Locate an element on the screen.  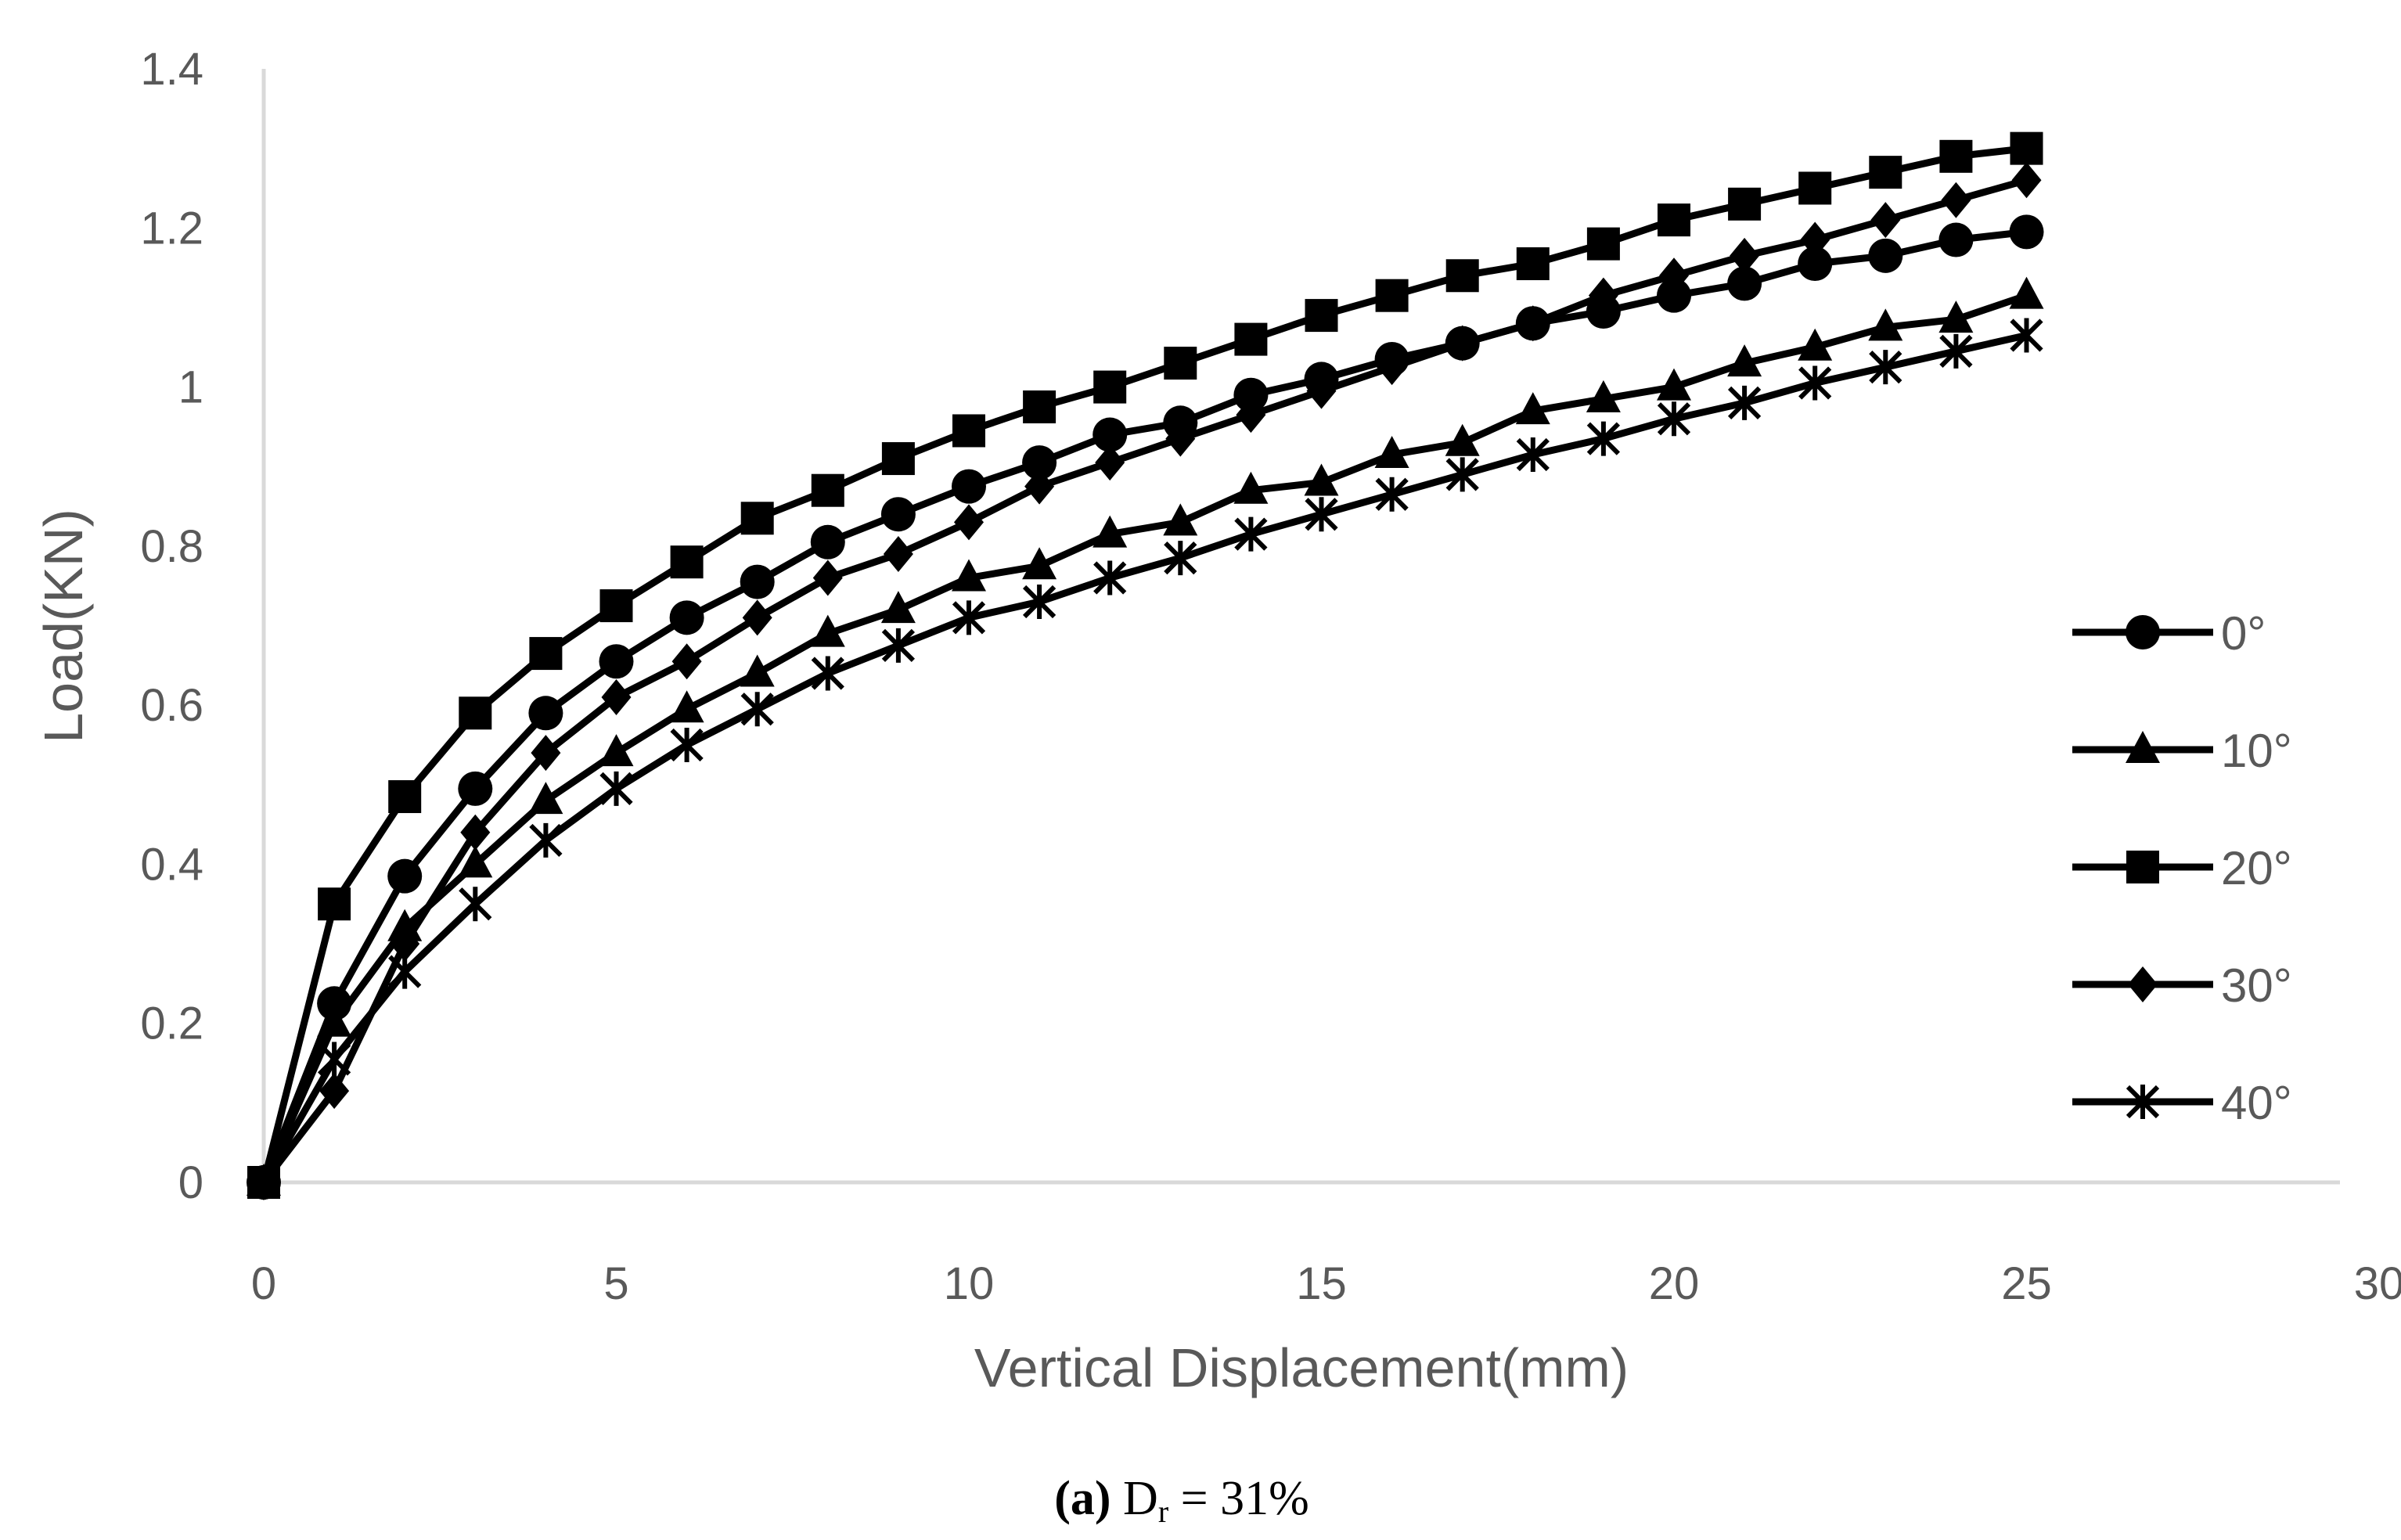
legend-item: 40° is located at coordinates (2182, 1103).